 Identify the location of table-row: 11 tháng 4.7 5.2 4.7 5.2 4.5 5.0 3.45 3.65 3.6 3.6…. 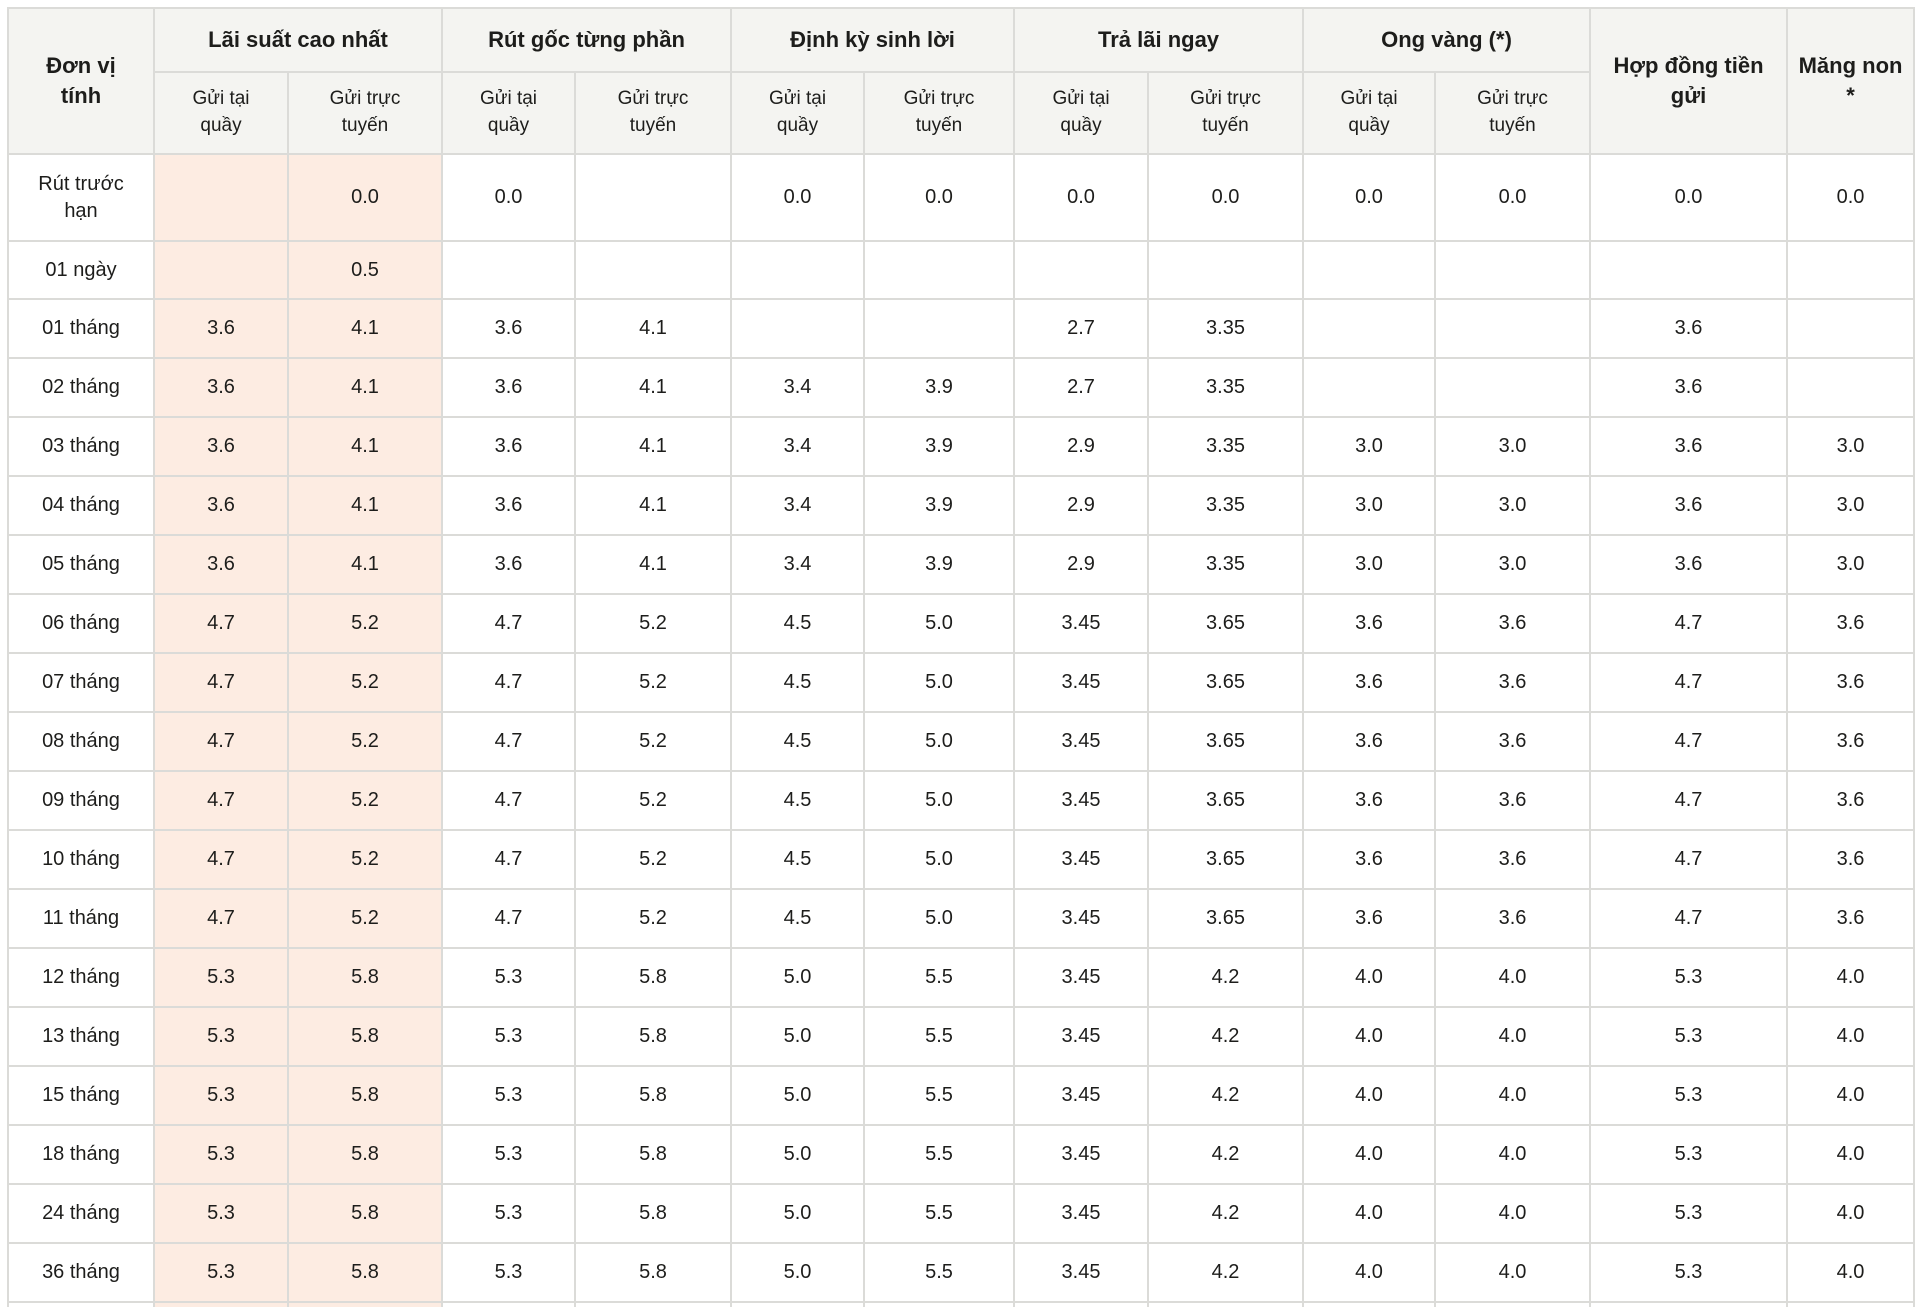
(961, 918).